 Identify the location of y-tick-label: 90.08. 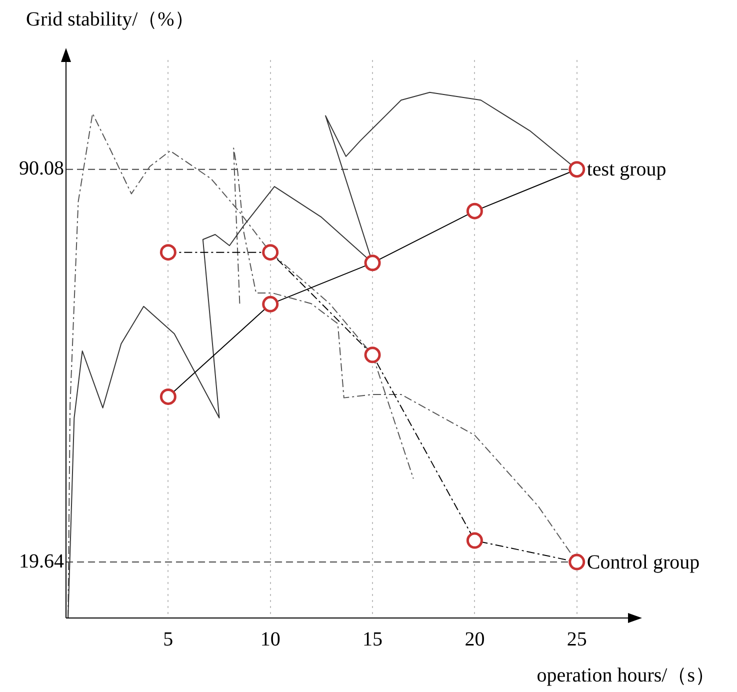
(41, 169).